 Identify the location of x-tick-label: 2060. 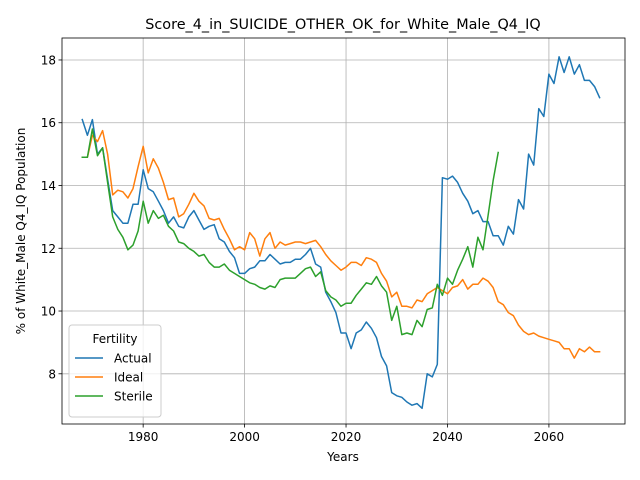
(549, 437).